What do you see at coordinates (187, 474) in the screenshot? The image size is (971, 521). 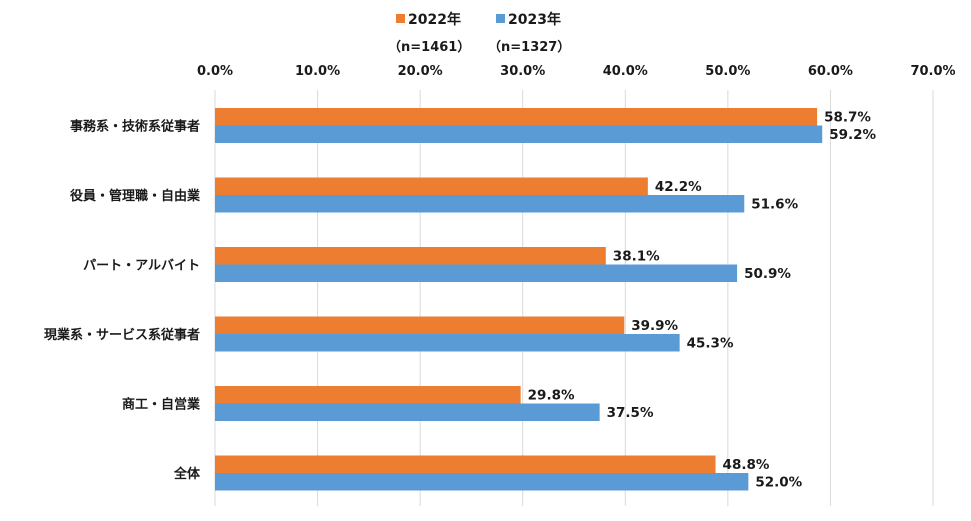 I see `category-label: 全体` at bounding box center [187, 474].